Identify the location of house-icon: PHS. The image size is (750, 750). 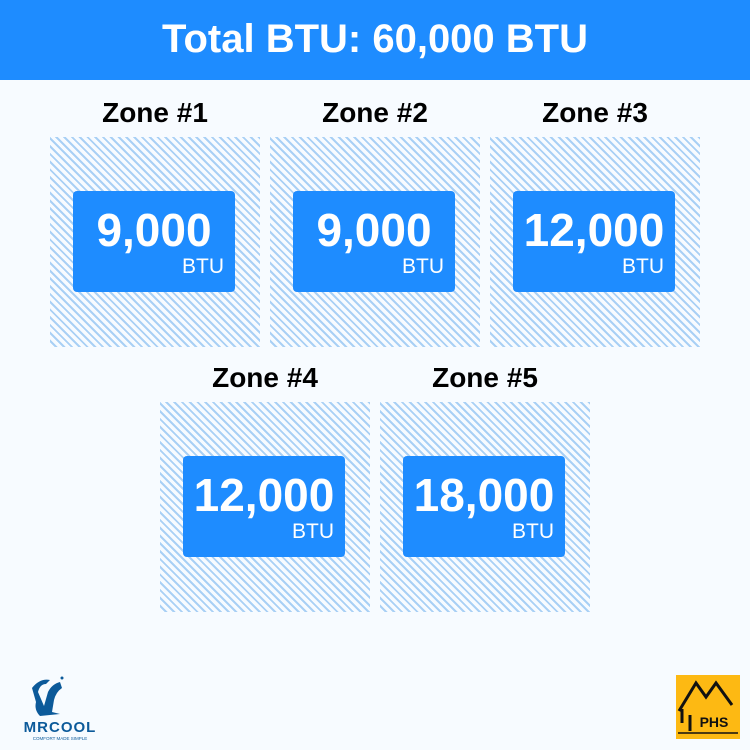
(707, 707).